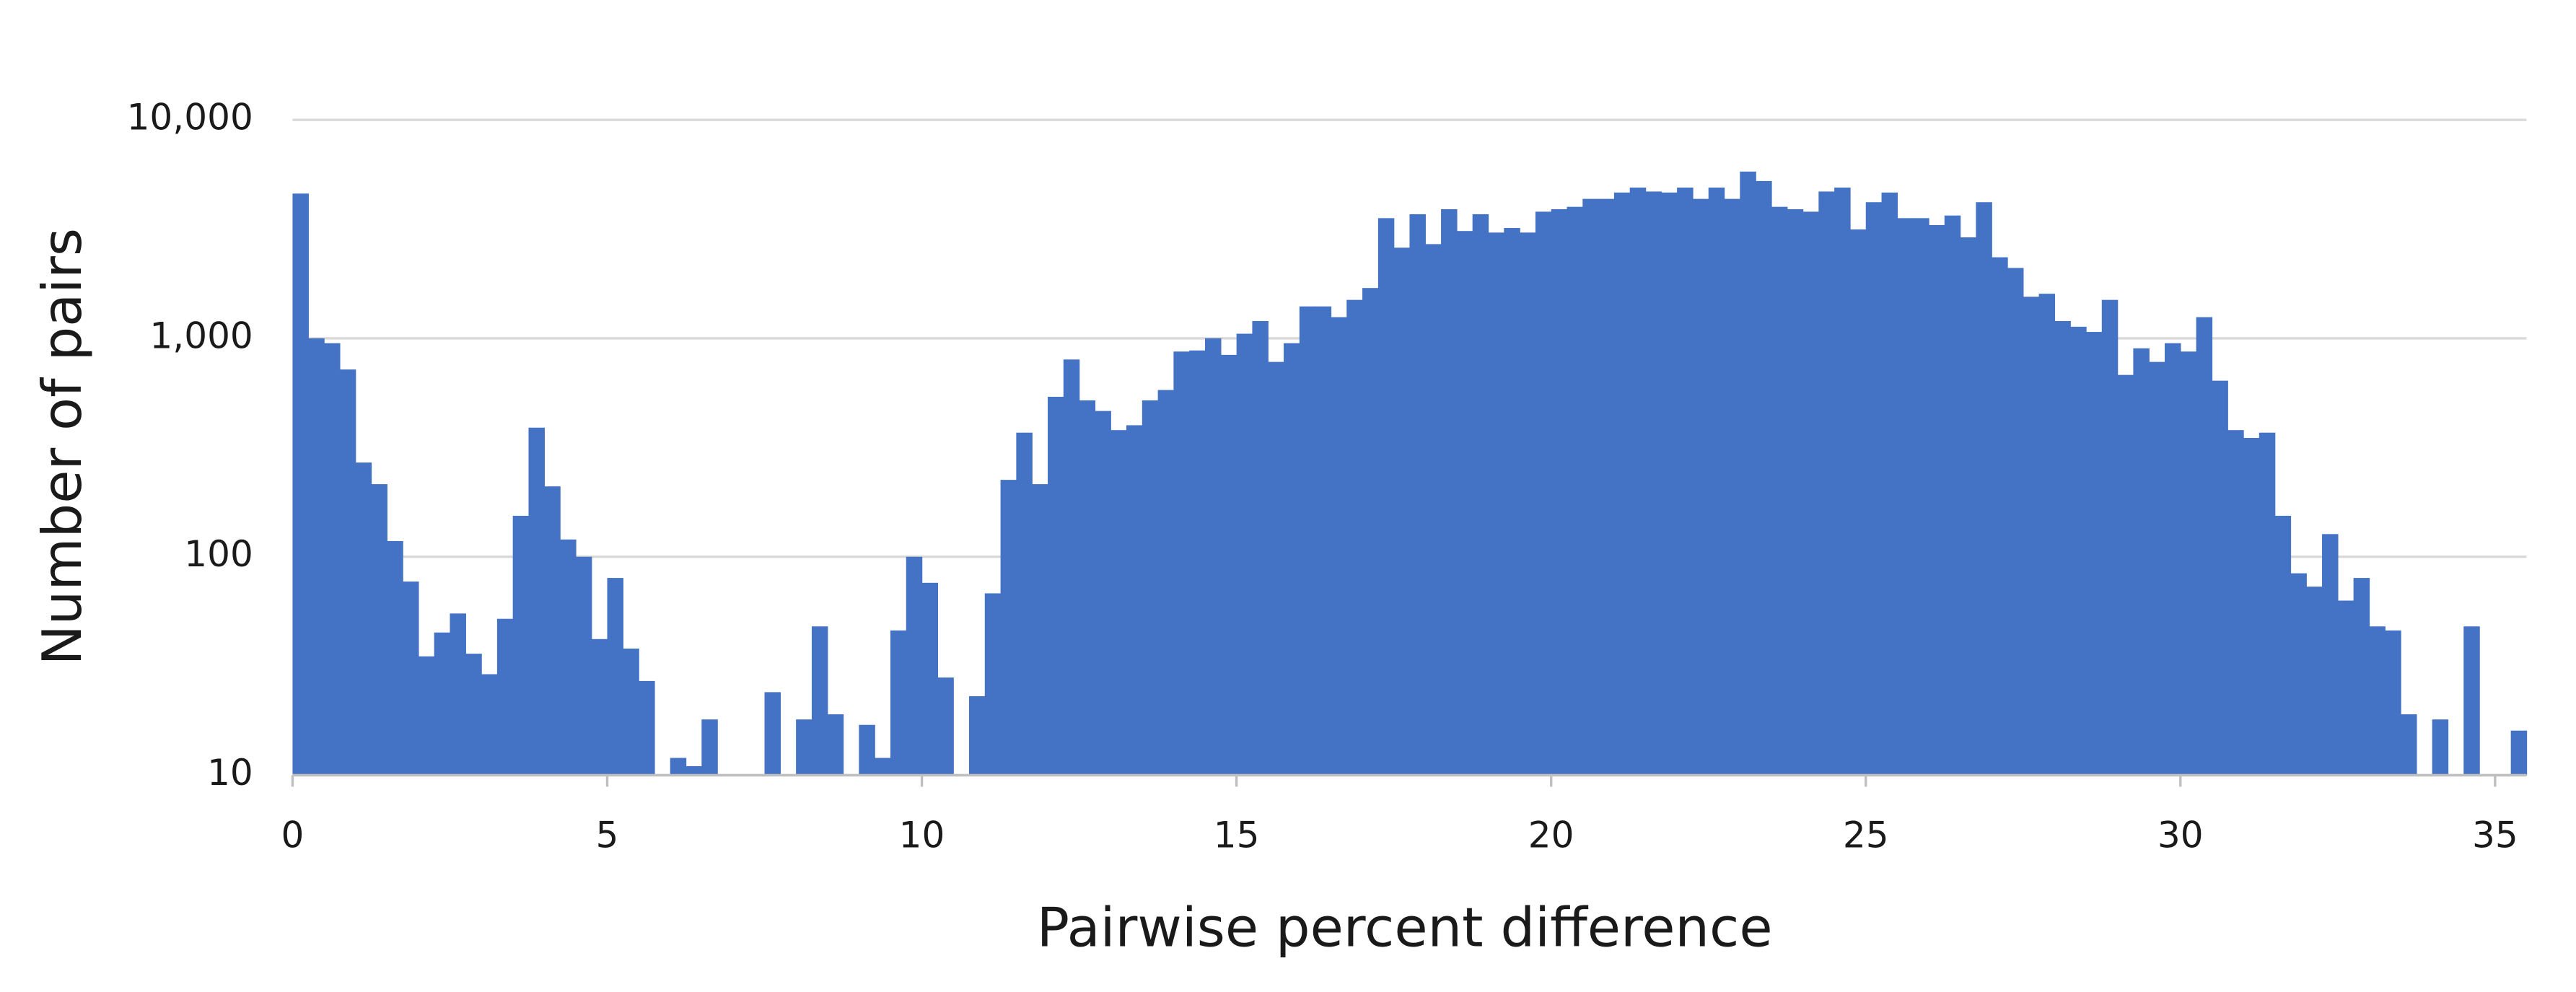 The height and width of the screenshot is (992, 2576). I want to click on x-tick-label: 0, so click(293, 835).